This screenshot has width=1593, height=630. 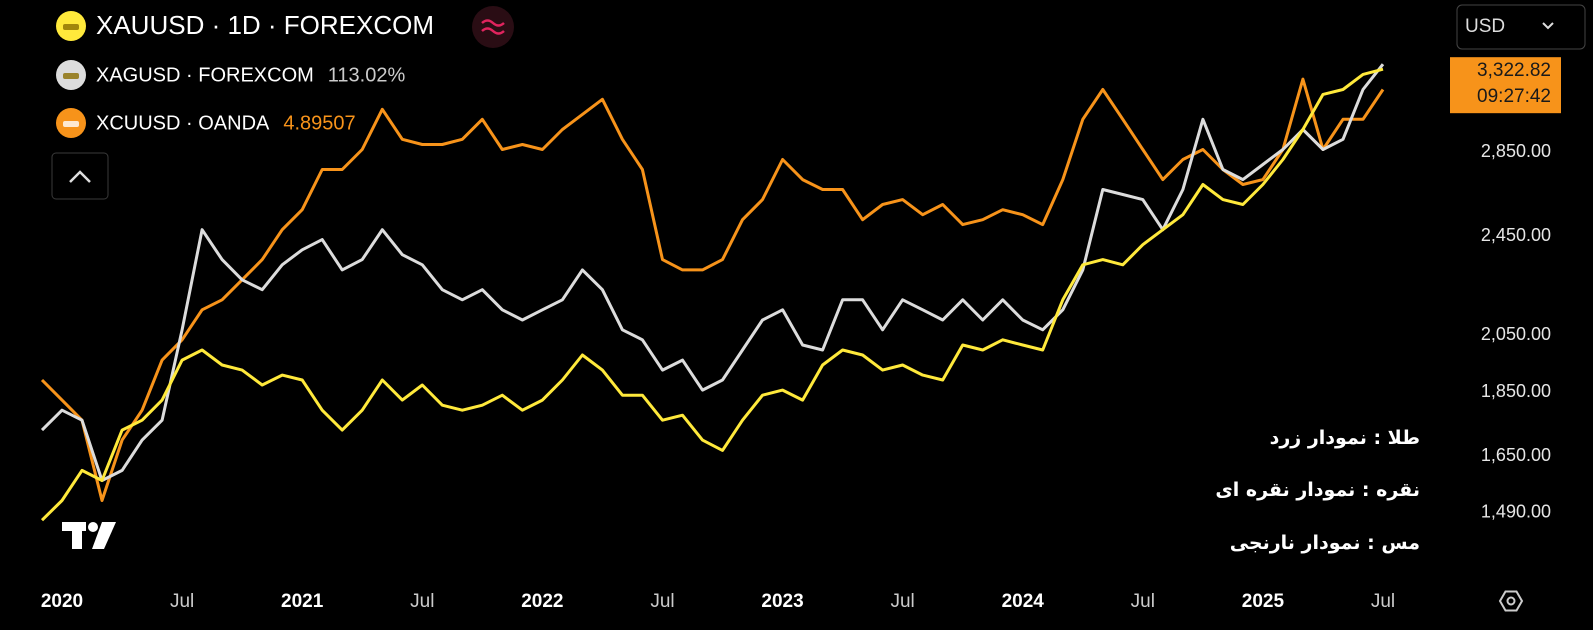 What do you see at coordinates (493, 27) in the screenshot?
I see `compare-icon` at bounding box center [493, 27].